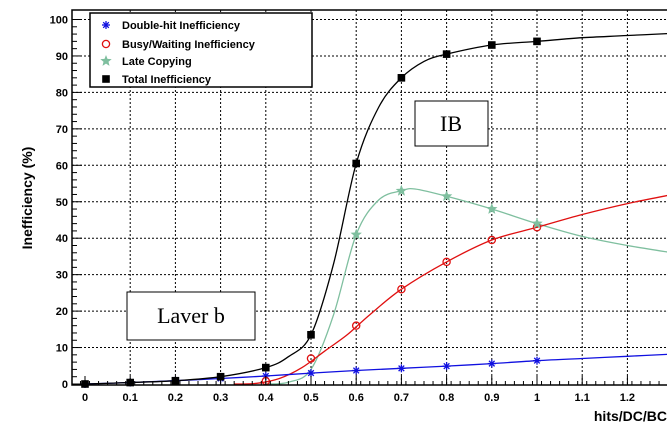 The width and height of the screenshot is (667, 428). What do you see at coordinates (62, 203) in the screenshot?
I see `y-tick-label: 50` at bounding box center [62, 203].